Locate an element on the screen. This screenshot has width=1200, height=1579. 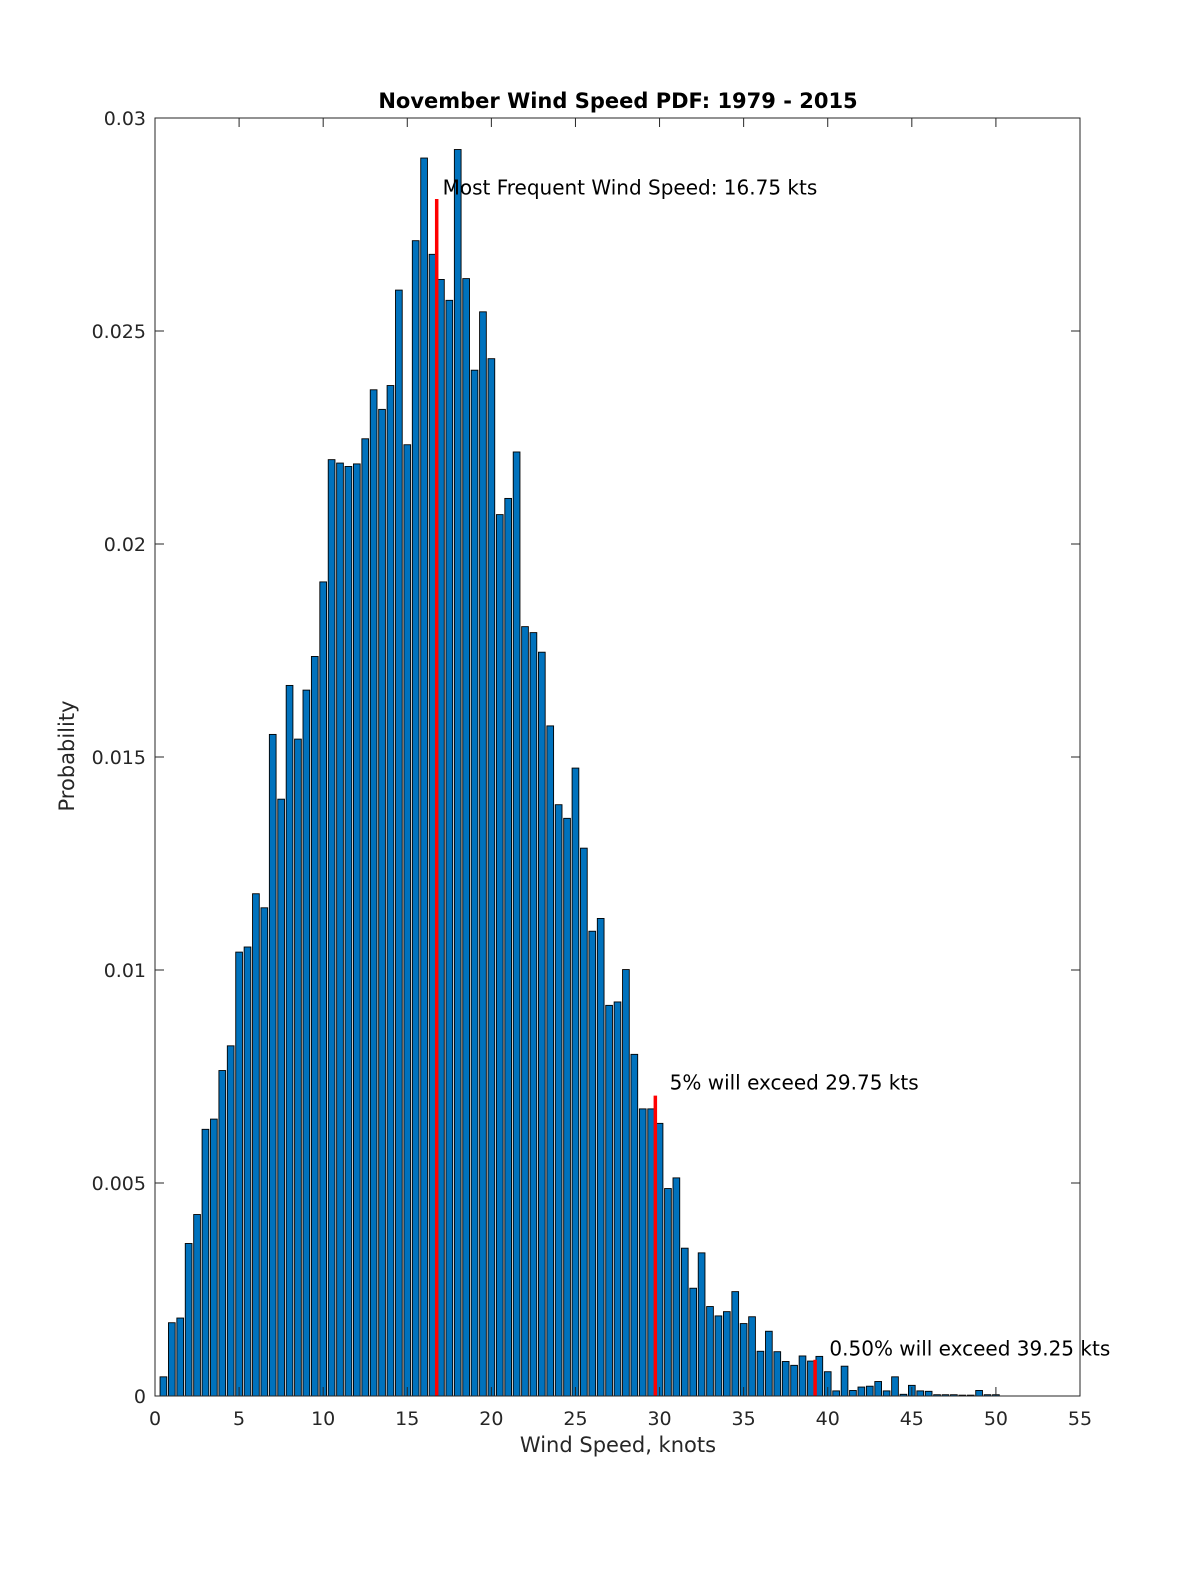
x-tick-label: 55 is located at coordinates (1080, 1419).